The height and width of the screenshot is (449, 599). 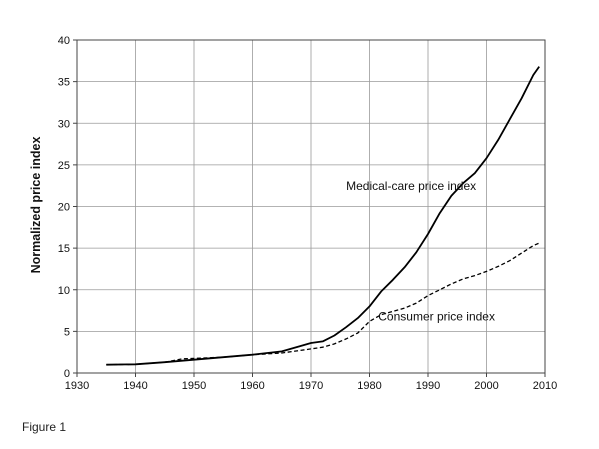 I want to click on y-tick-label-4: 20, so click(x=64, y=208).